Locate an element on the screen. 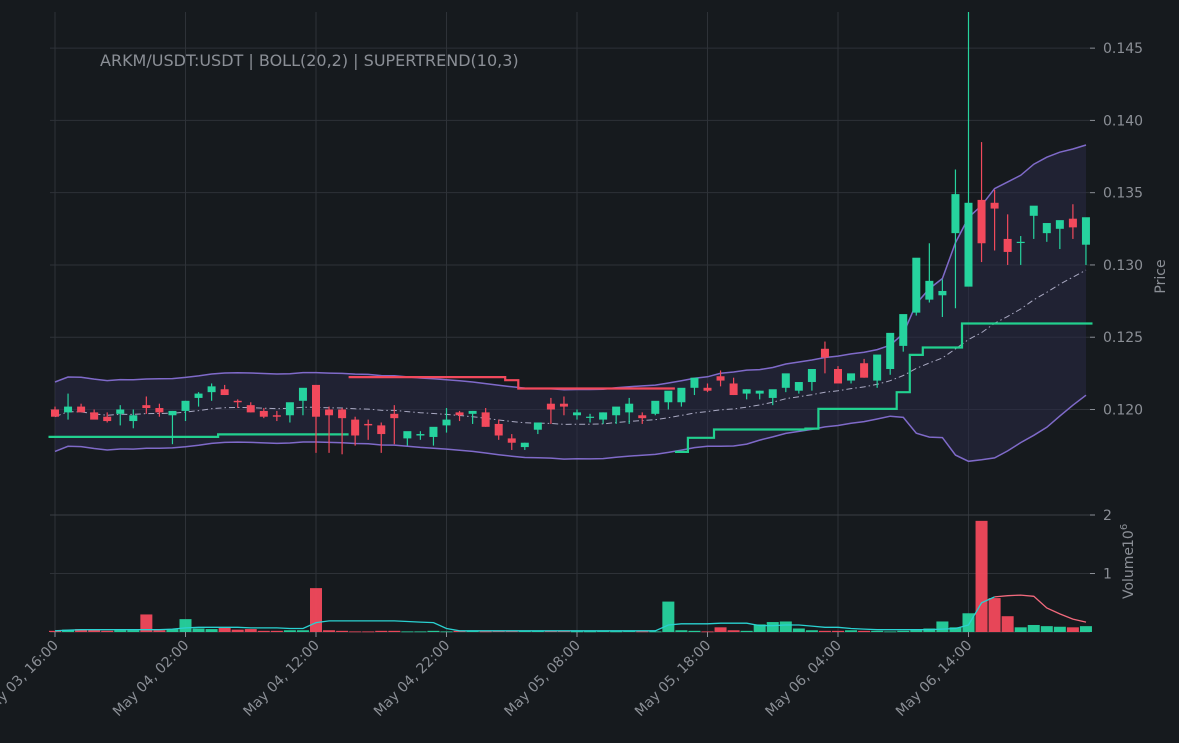  time-tick-label: May 05, 18:00 is located at coordinates (673, 679).